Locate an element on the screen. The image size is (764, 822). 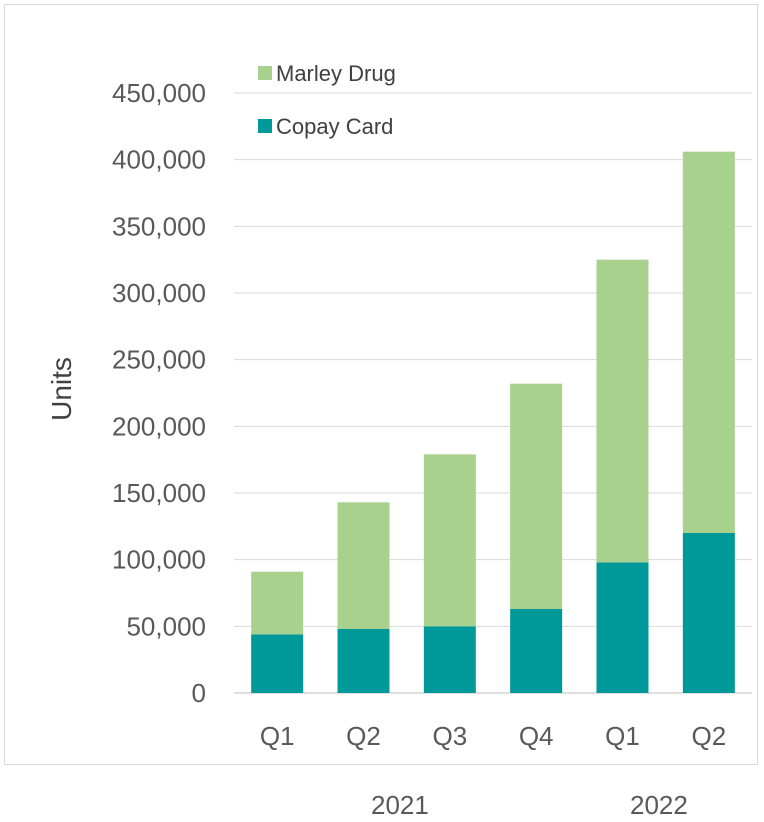
x-axis-ticks: Q1 Q2 Q3 Q4 Q1 Q2 is located at coordinates (493, 736).